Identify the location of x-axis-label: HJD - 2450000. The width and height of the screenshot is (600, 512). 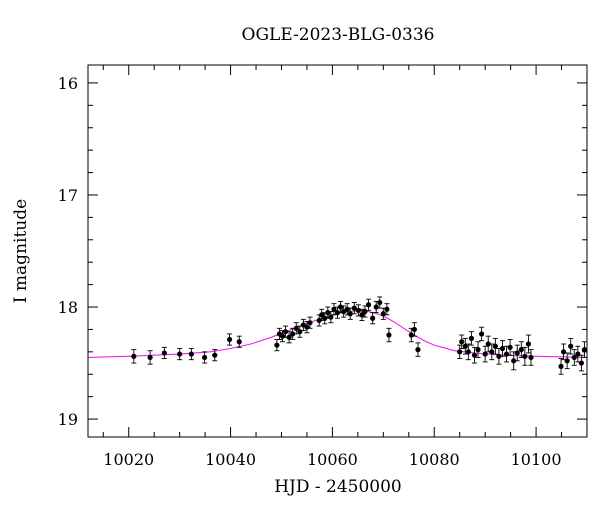
(338, 487).